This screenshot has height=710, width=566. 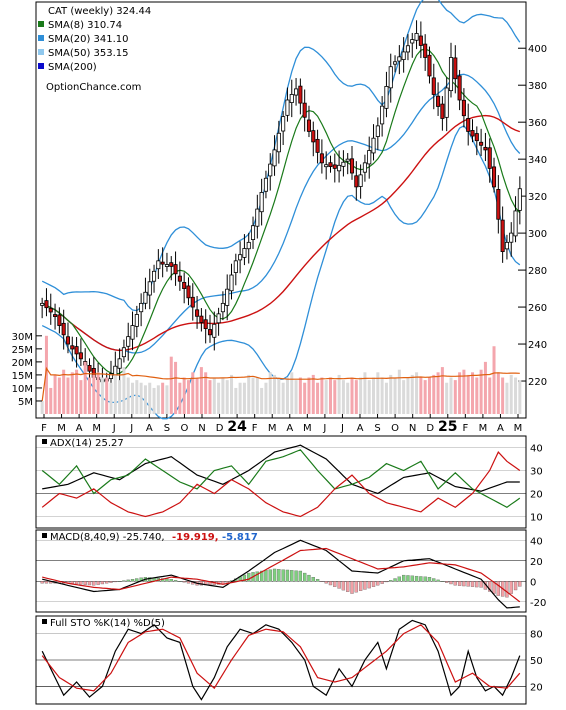 I want to click on indicator-y-tick-label: 10, so click(x=536, y=518).